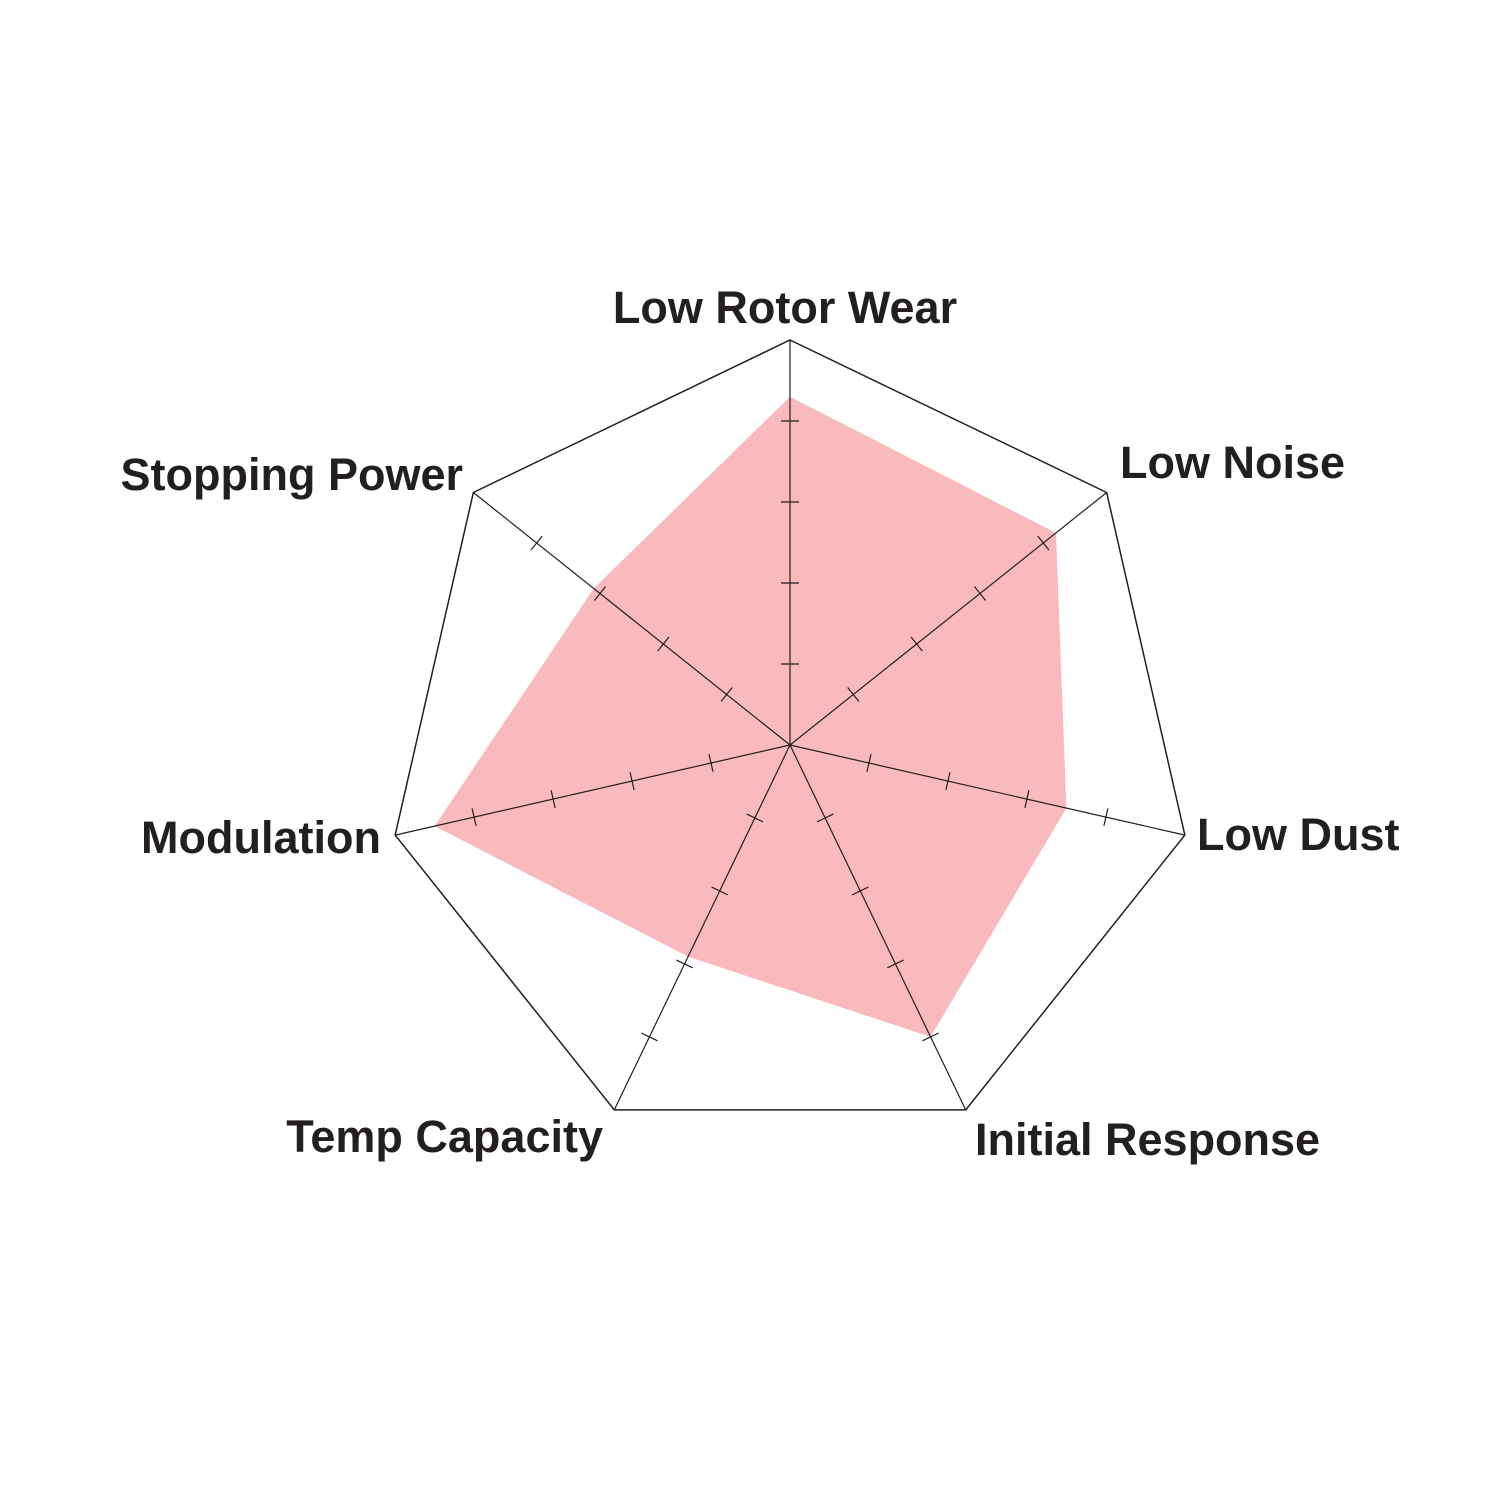 The height and width of the screenshot is (1500, 1500). What do you see at coordinates (292, 474) in the screenshot?
I see `axis-label: Stopping Power` at bounding box center [292, 474].